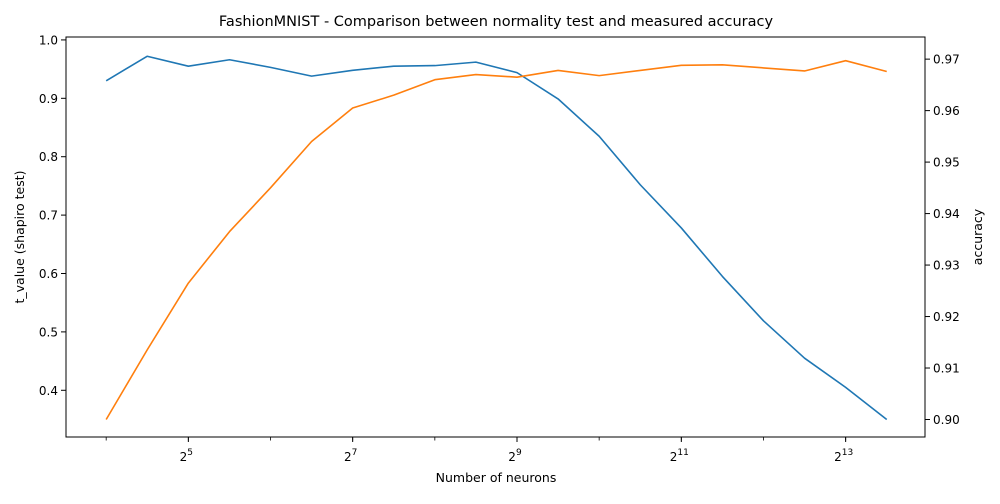 The width and height of the screenshot is (1000, 504). I want to click on y-right-tick-label: 0.96, so click(946, 111).